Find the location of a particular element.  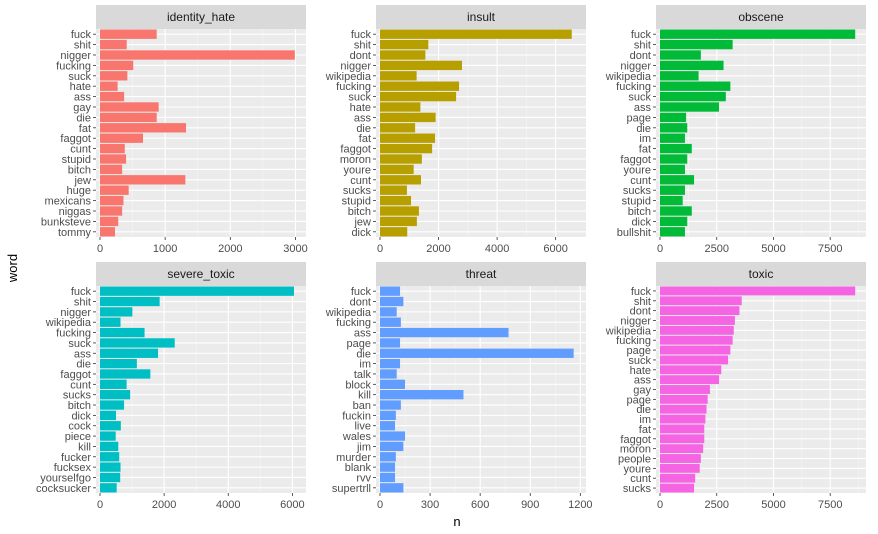

bar-faggot is located at coordinates (674, 159).